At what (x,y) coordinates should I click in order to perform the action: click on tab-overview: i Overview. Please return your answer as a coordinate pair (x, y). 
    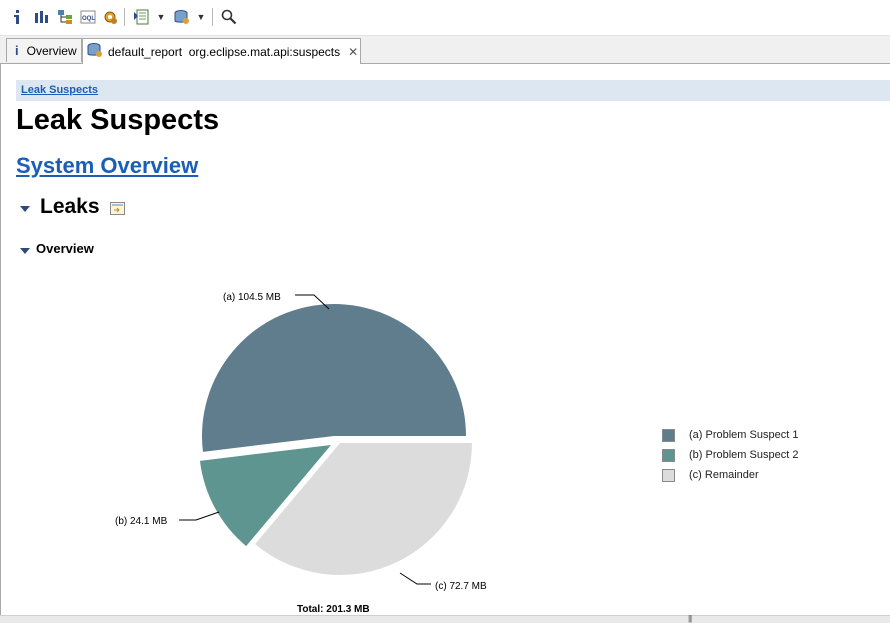
    Looking at the image, I should click on (44, 50).